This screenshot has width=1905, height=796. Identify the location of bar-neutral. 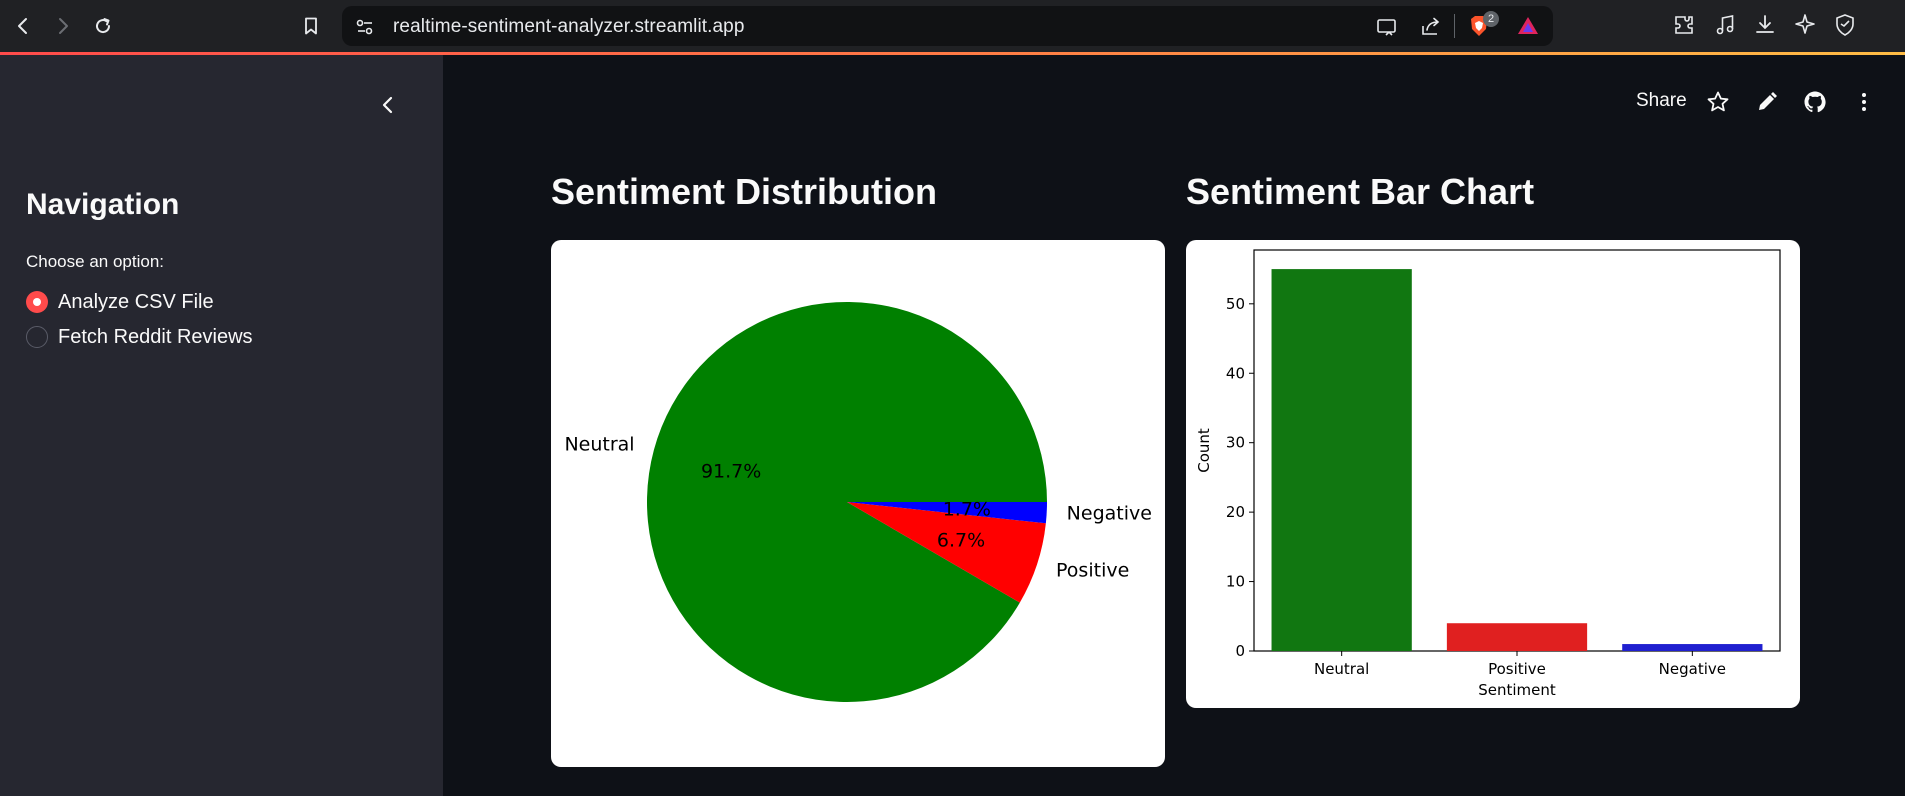
(1341, 460).